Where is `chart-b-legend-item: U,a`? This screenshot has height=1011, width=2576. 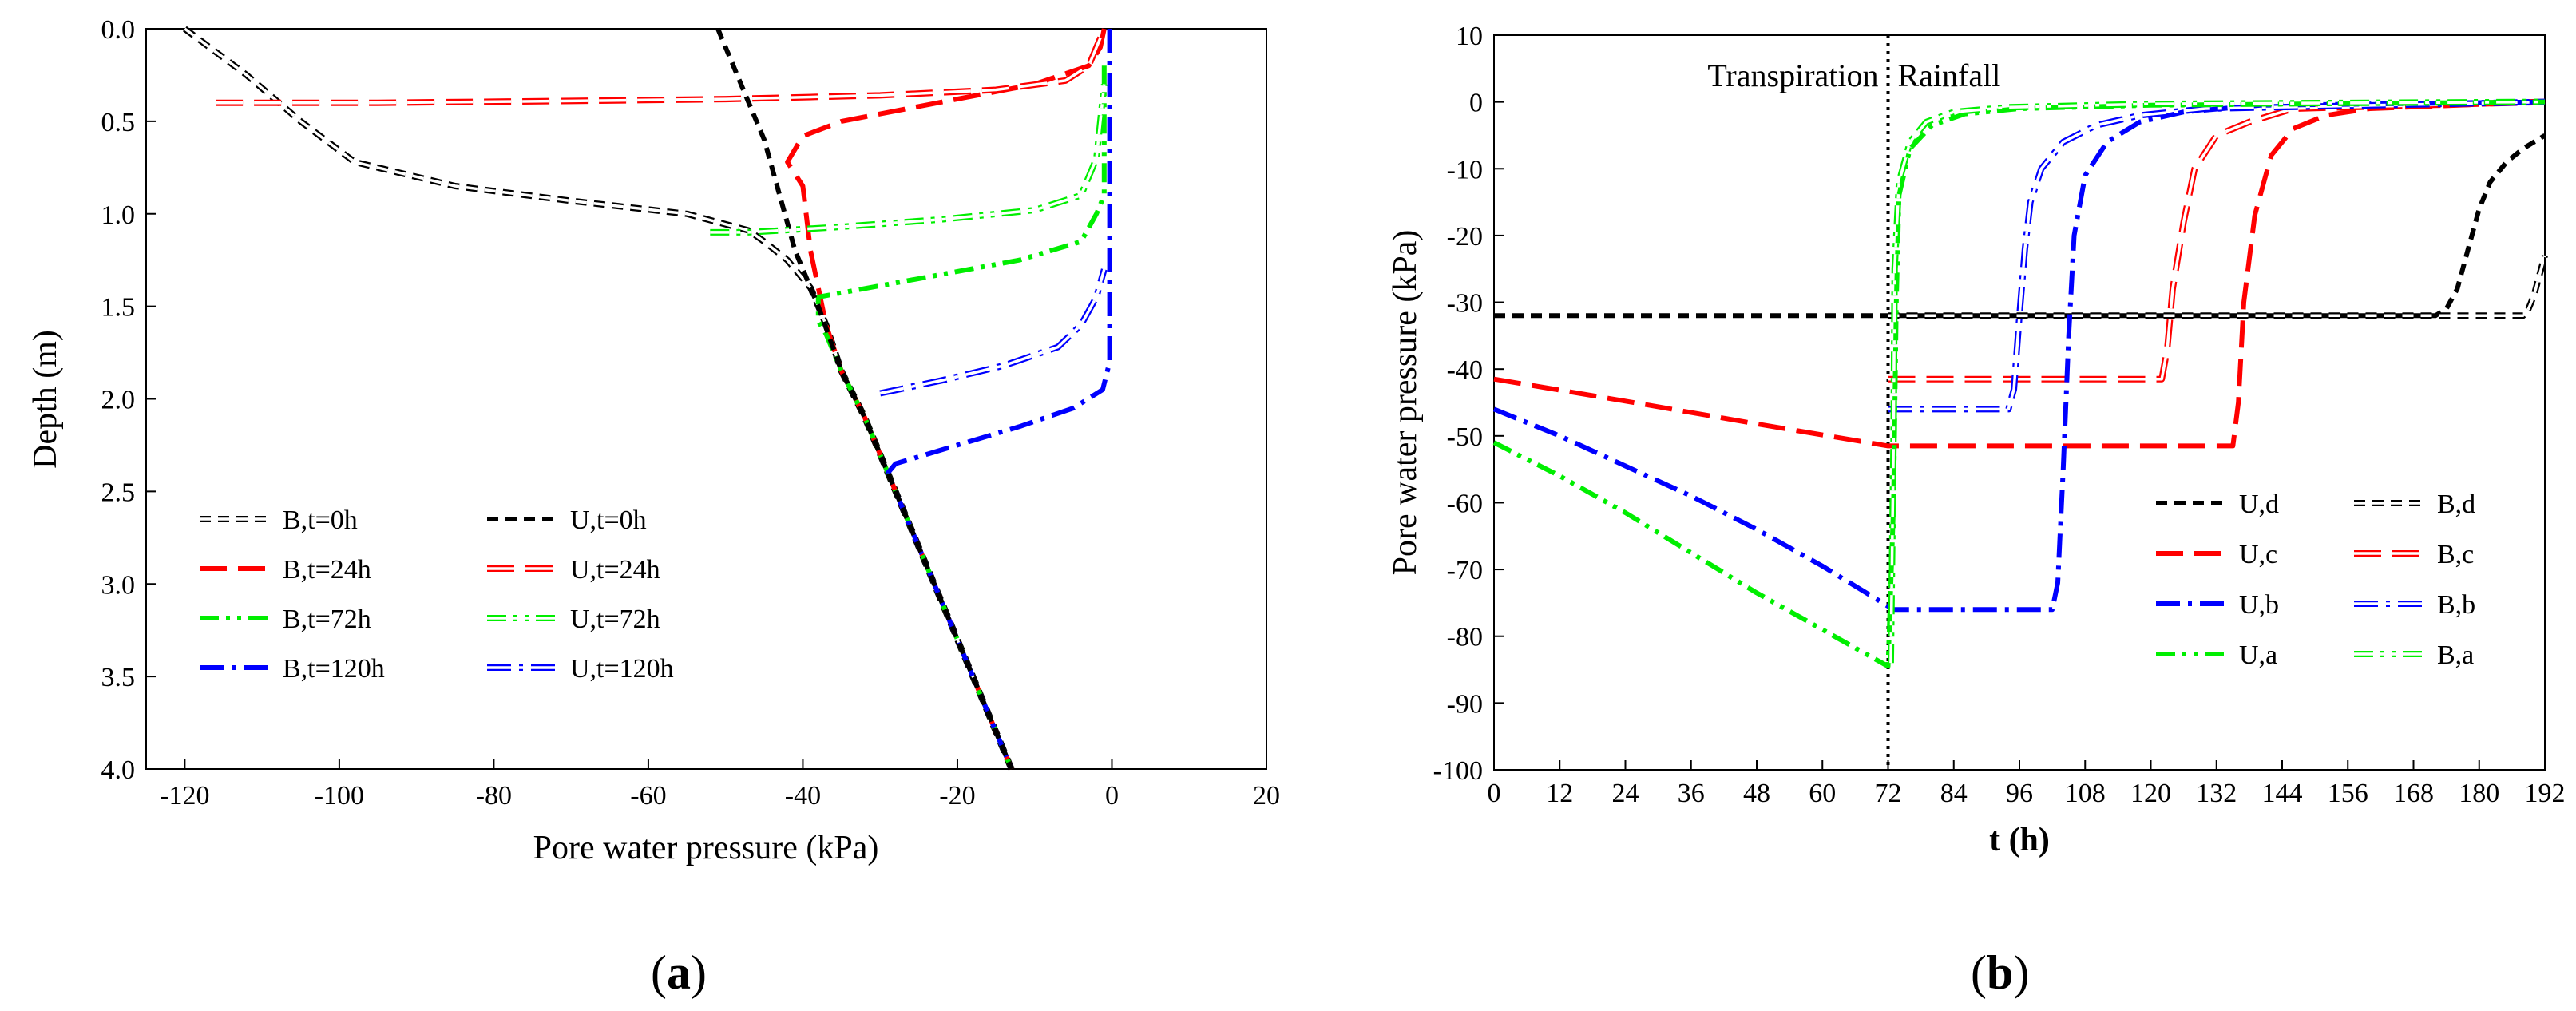
chart-b-legend-item: U,a is located at coordinates (2216, 655).